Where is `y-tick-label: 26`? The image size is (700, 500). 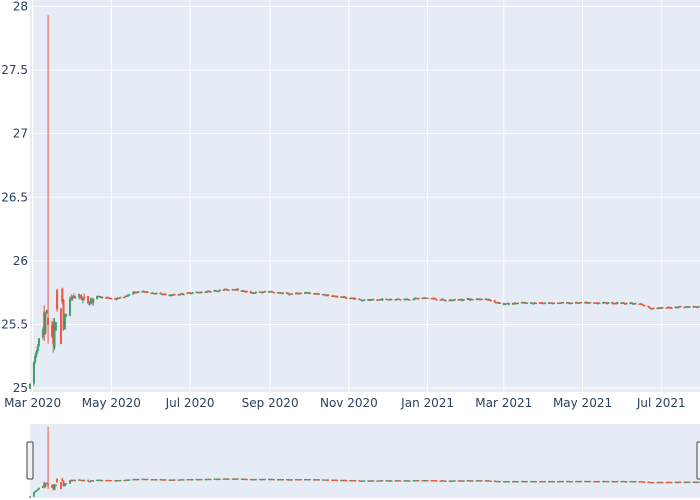
y-tick-label: 26 is located at coordinates (20, 261).